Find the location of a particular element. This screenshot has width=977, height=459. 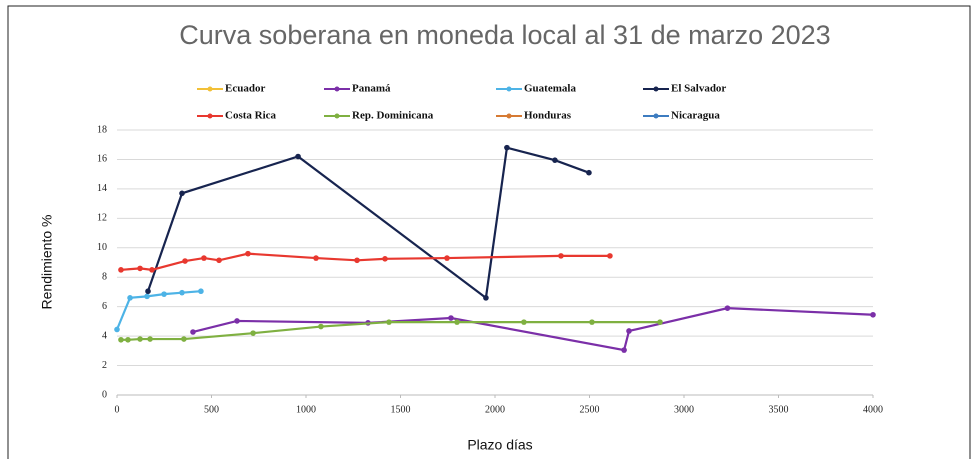

y-axis-label: Rendimiento % is located at coordinates (47, 262).